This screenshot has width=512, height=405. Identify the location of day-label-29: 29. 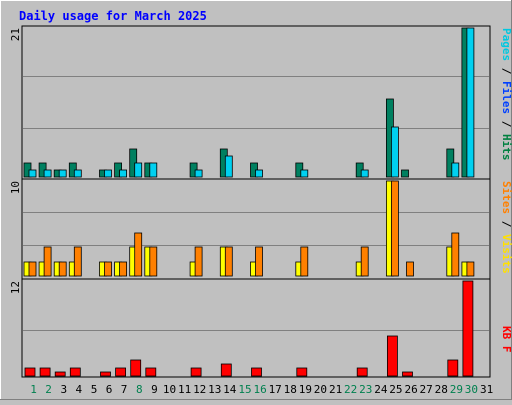
(456, 389).